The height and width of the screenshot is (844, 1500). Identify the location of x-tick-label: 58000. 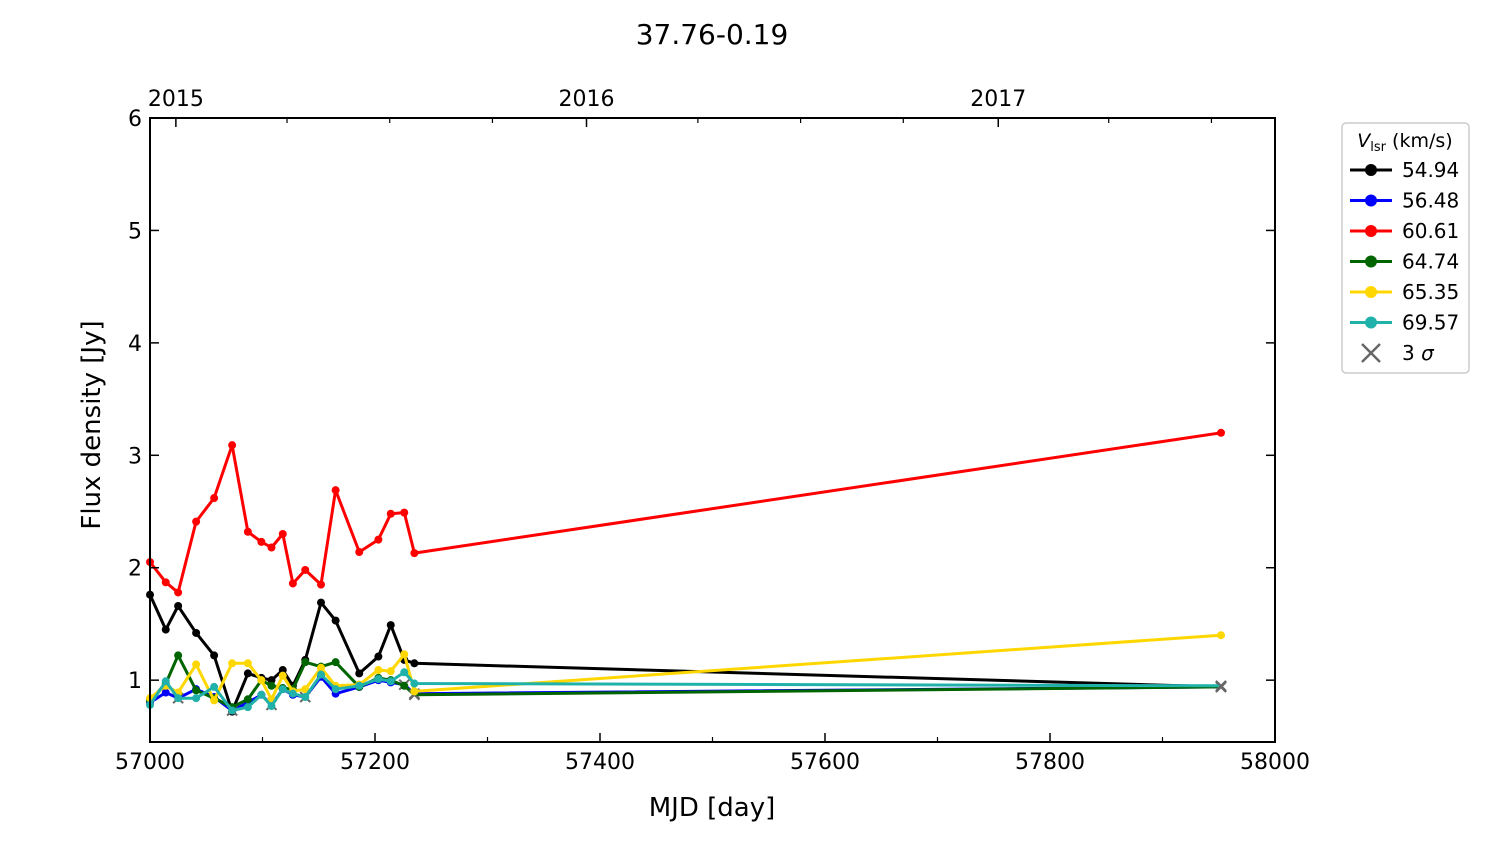
(1275, 762).